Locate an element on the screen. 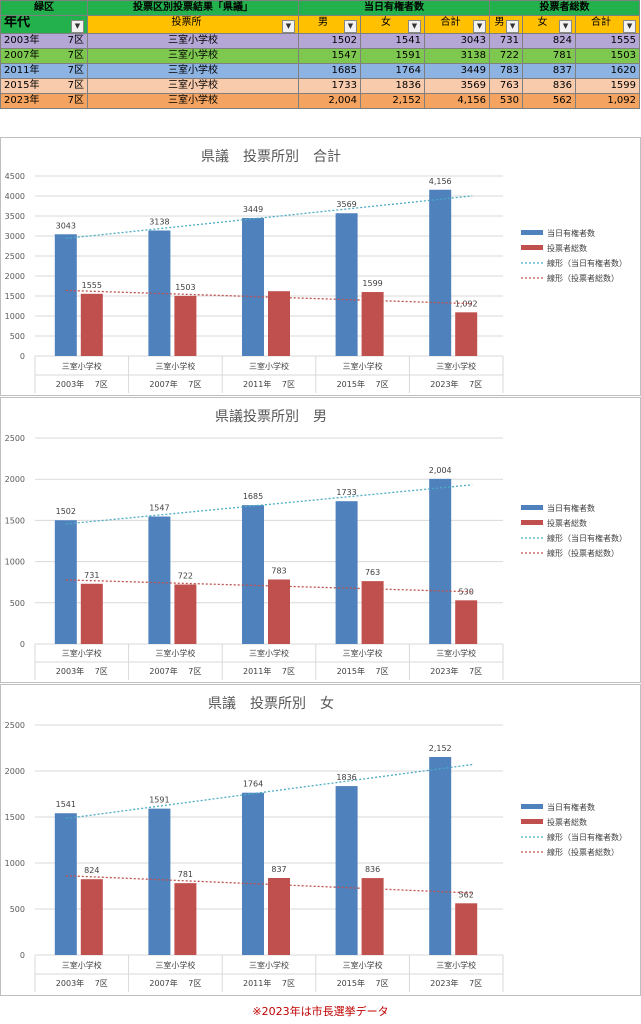  year-cell: 2011年 7区 is located at coordinates (44, 71).